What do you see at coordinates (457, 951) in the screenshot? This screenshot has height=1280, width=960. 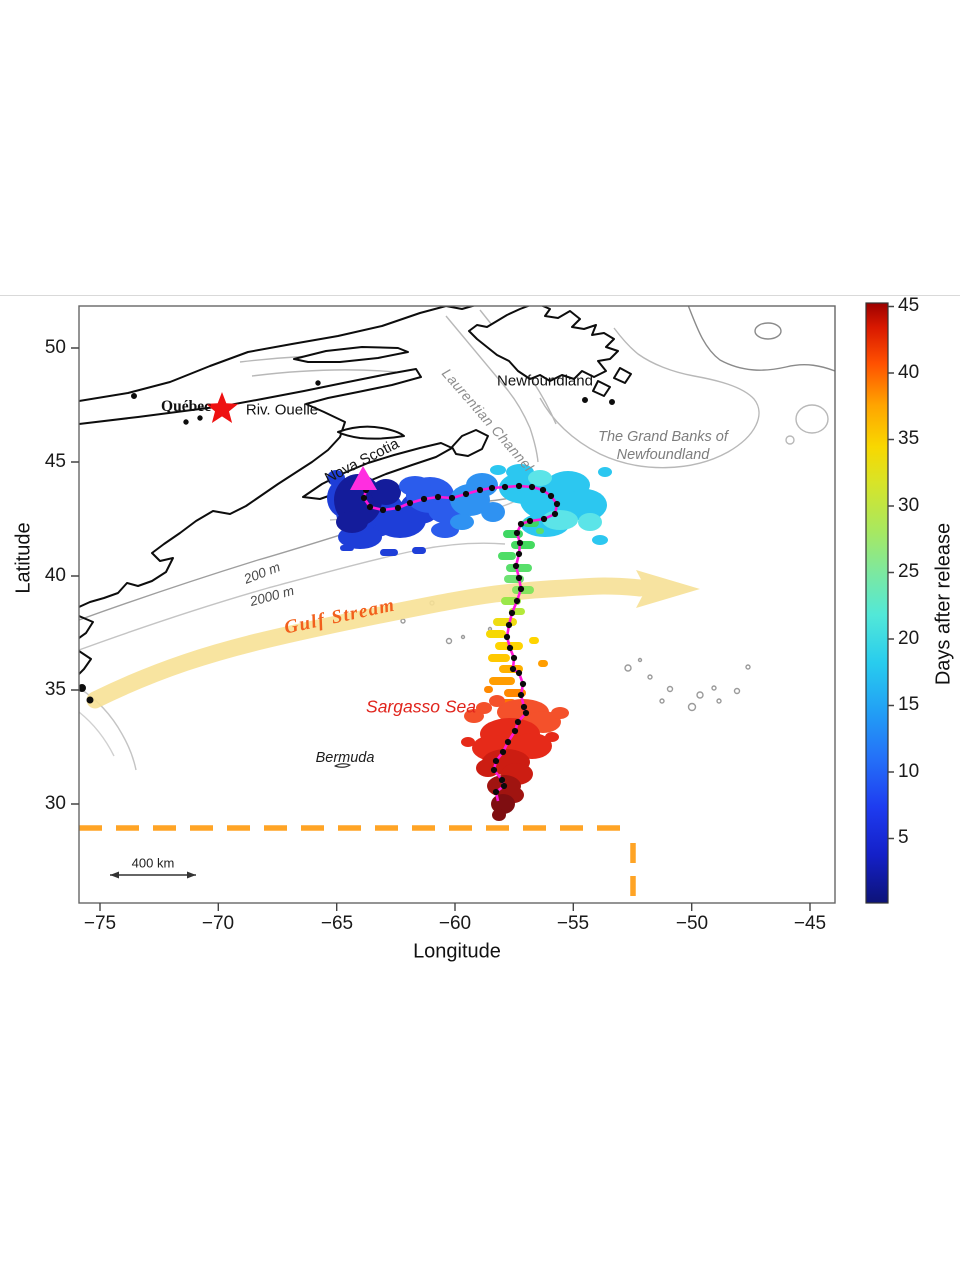 I see `x-axis-title: Longitude` at bounding box center [457, 951].